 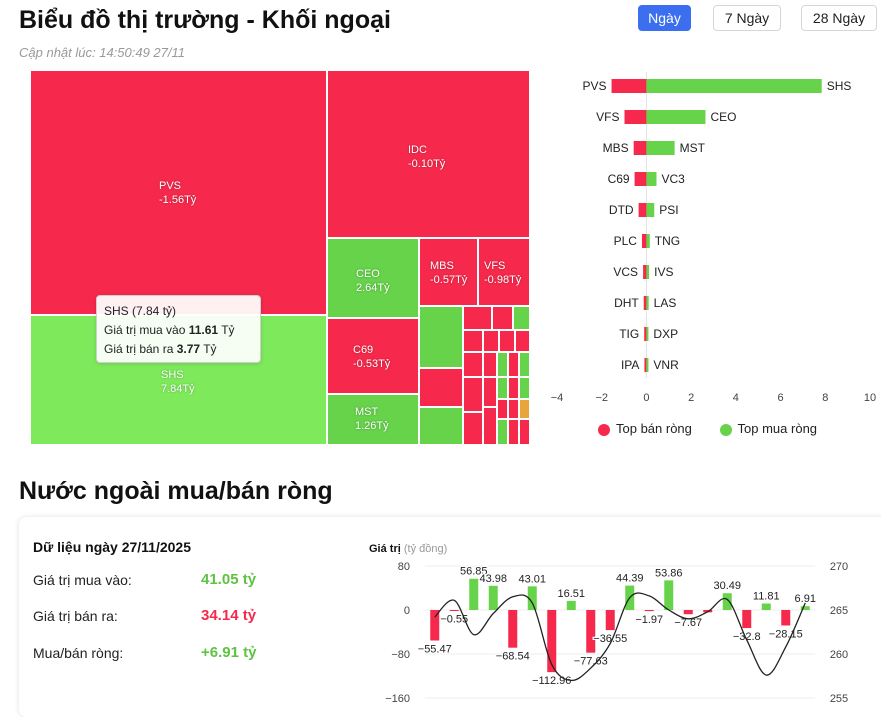 What do you see at coordinates (229, 615) in the screenshot?
I see `sell-value: 34.14 tỷ` at bounding box center [229, 615].